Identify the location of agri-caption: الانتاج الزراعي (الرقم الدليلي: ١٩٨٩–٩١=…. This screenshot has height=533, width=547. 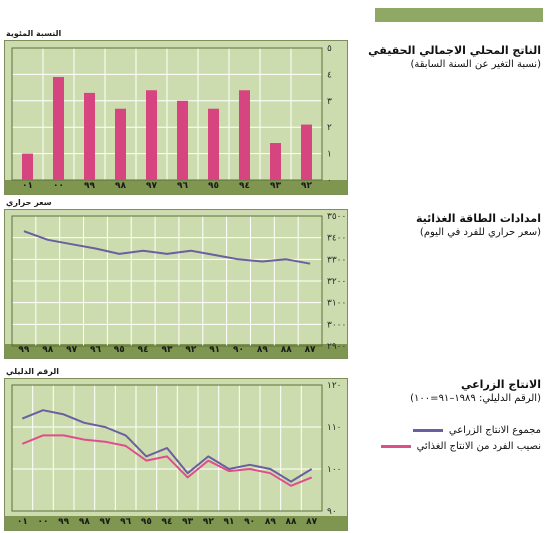
(475, 391).